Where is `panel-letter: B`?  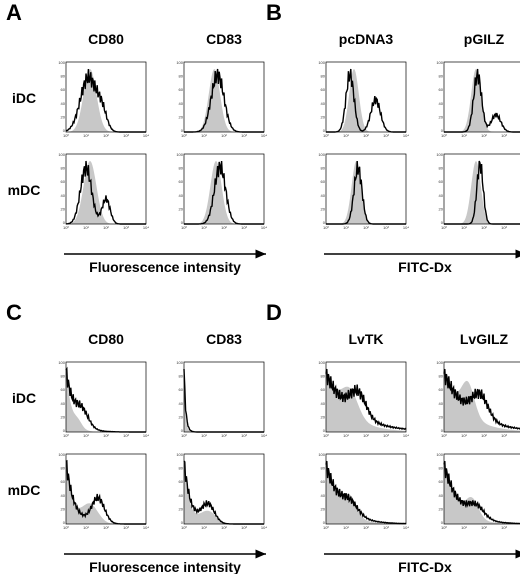 panel-letter: B is located at coordinates (274, 12).